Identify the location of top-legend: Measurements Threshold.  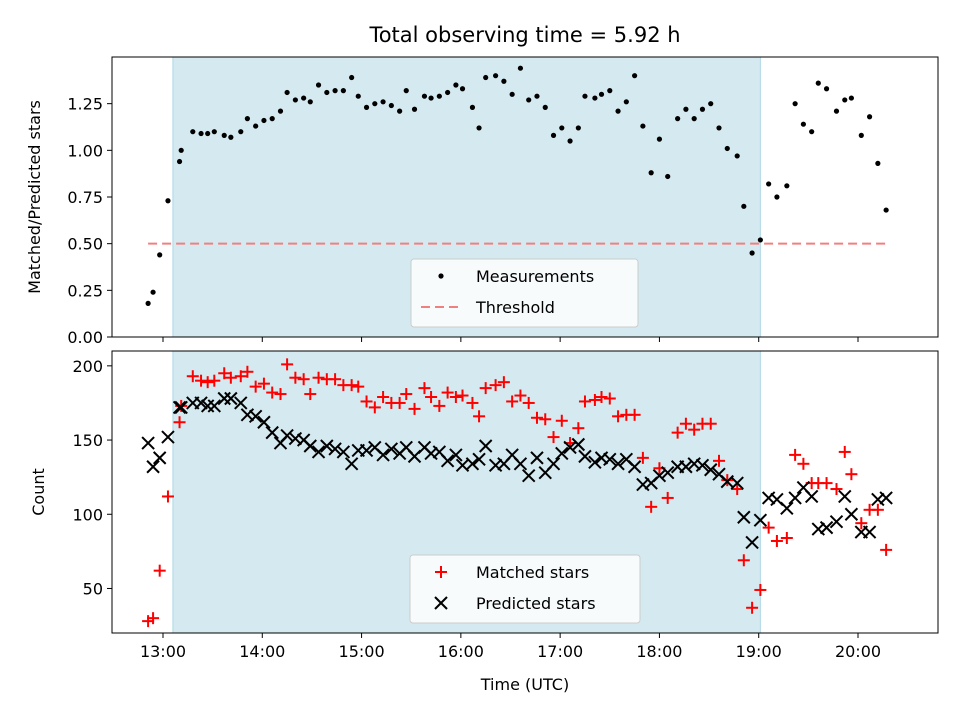
(524, 293).